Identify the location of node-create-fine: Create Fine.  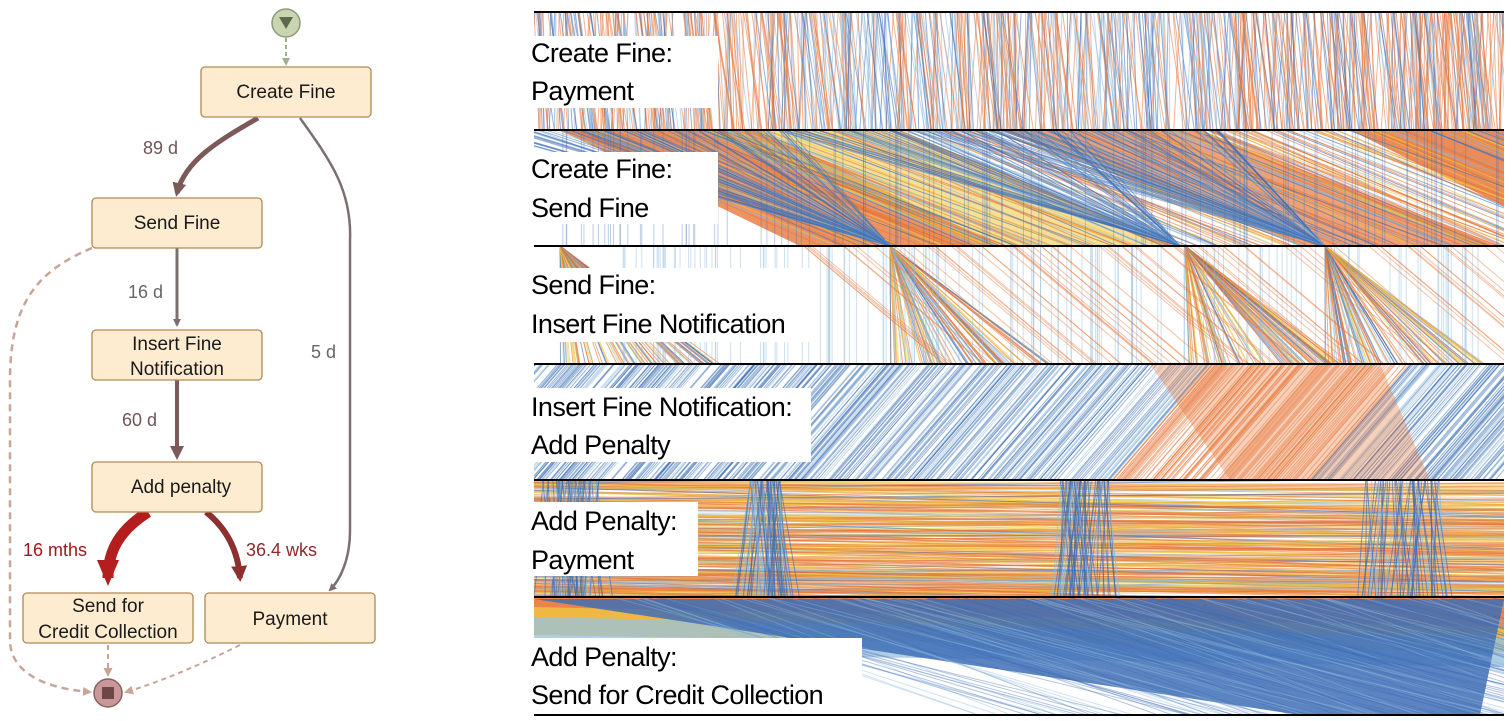
(286, 92).